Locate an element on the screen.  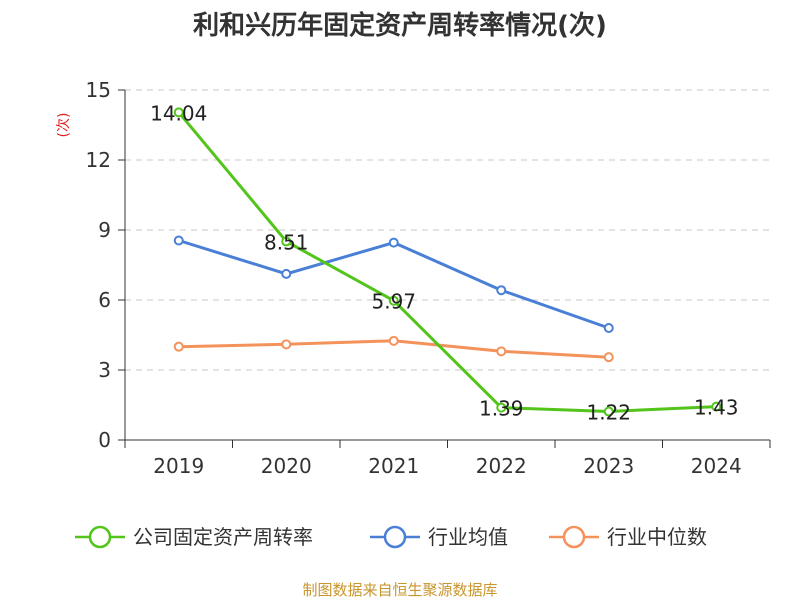
chart-title: 利和兴历年固定资产周转率情况(次) is located at coordinates (400, 25).